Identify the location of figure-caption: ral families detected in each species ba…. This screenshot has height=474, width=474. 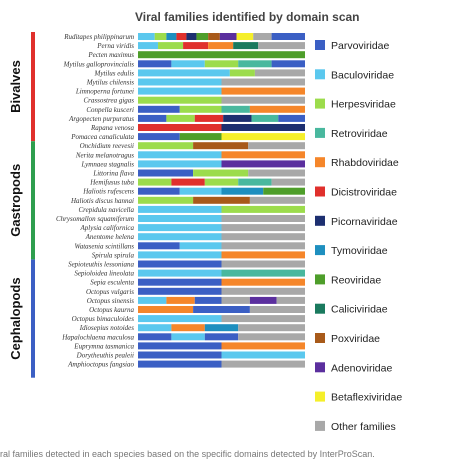
(187, 454).